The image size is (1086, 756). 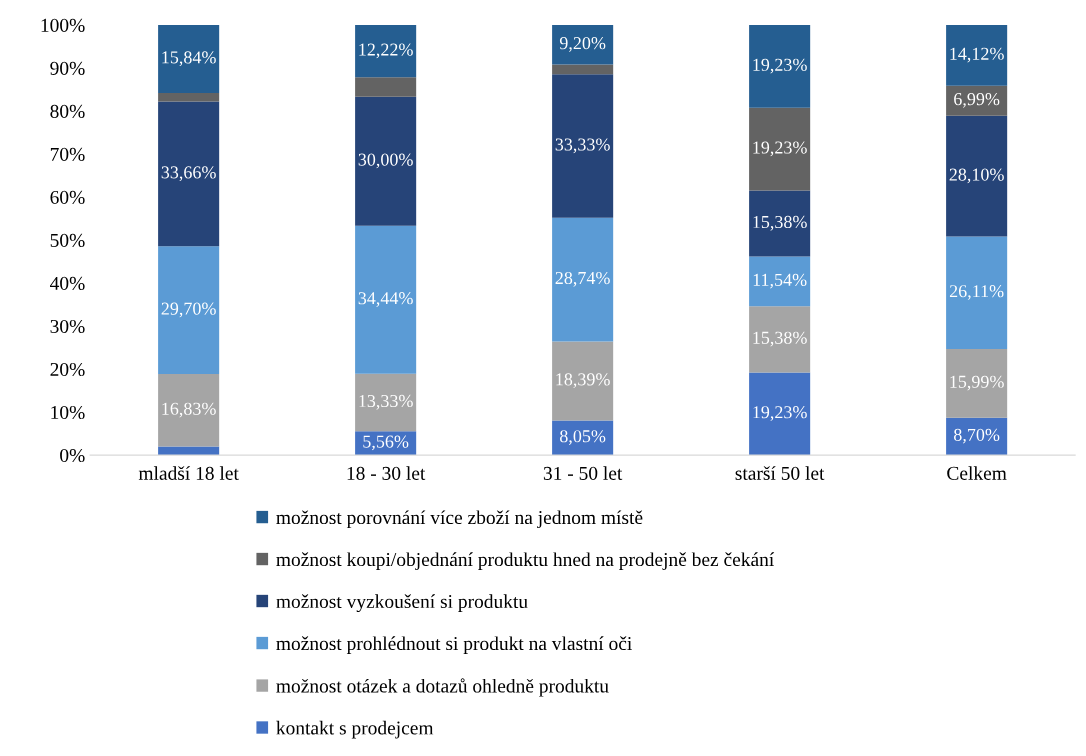 What do you see at coordinates (72, 455) in the screenshot?
I see `y-tick-label: 0%` at bounding box center [72, 455].